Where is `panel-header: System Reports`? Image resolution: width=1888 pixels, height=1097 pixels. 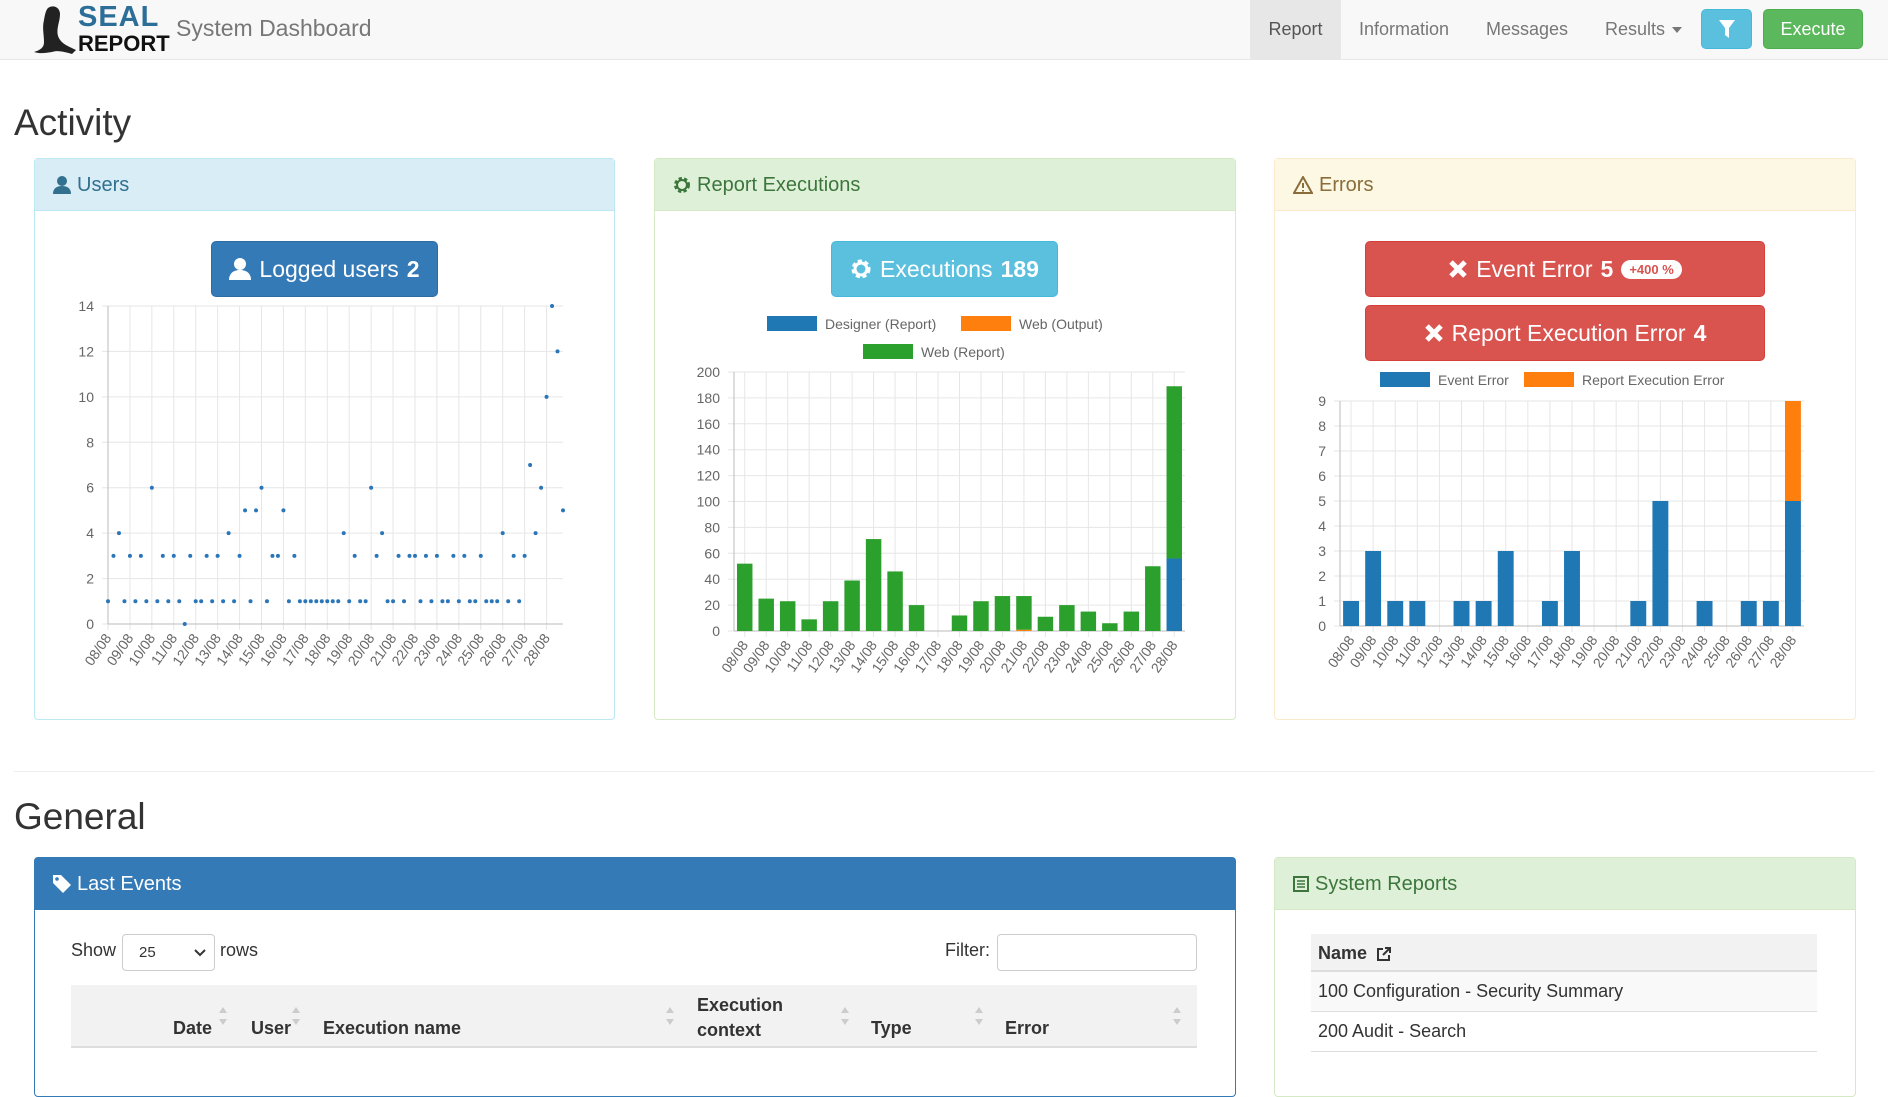 panel-header: System Reports is located at coordinates (1565, 884).